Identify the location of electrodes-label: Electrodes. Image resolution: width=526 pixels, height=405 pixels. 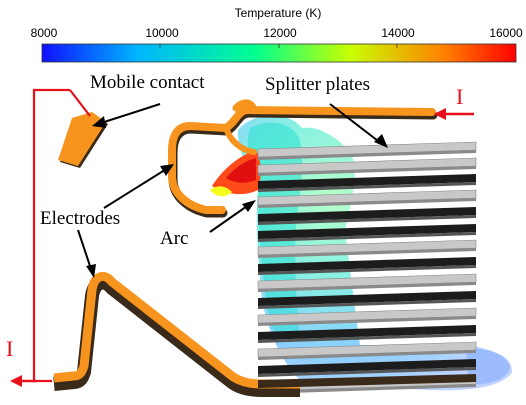
(80, 218).